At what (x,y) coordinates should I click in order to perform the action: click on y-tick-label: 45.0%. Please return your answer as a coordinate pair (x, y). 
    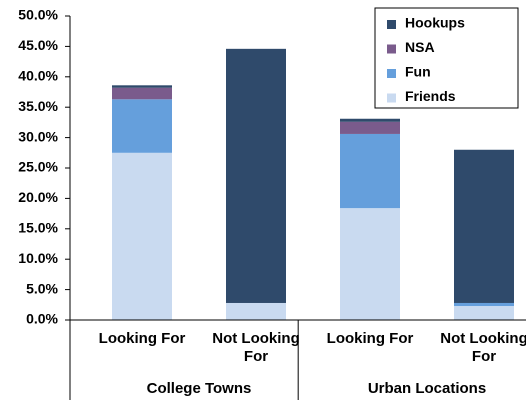
    Looking at the image, I should click on (38, 45).